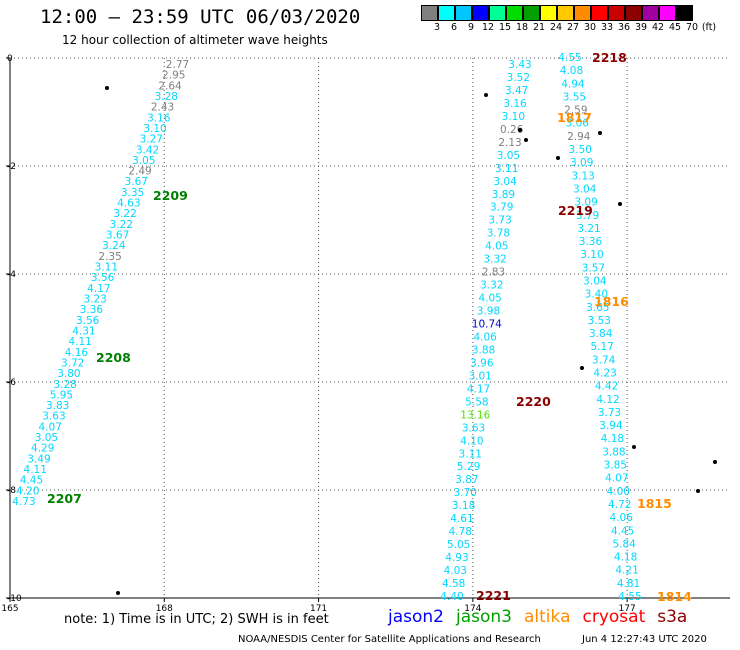  I want to click on wave-height-label: 3.85, so click(615, 466).